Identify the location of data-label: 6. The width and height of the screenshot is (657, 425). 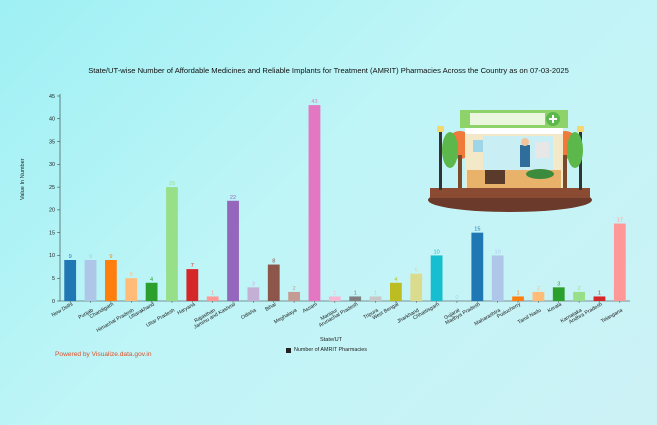
(416, 271).